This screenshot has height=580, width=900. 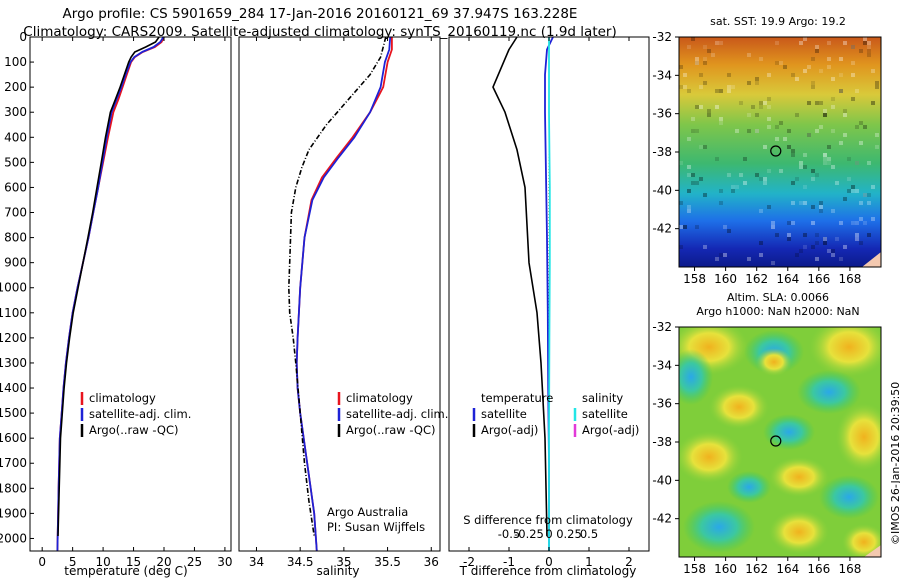 I want to click on s-difference-label: S difference from climatology, so click(x=548, y=520).